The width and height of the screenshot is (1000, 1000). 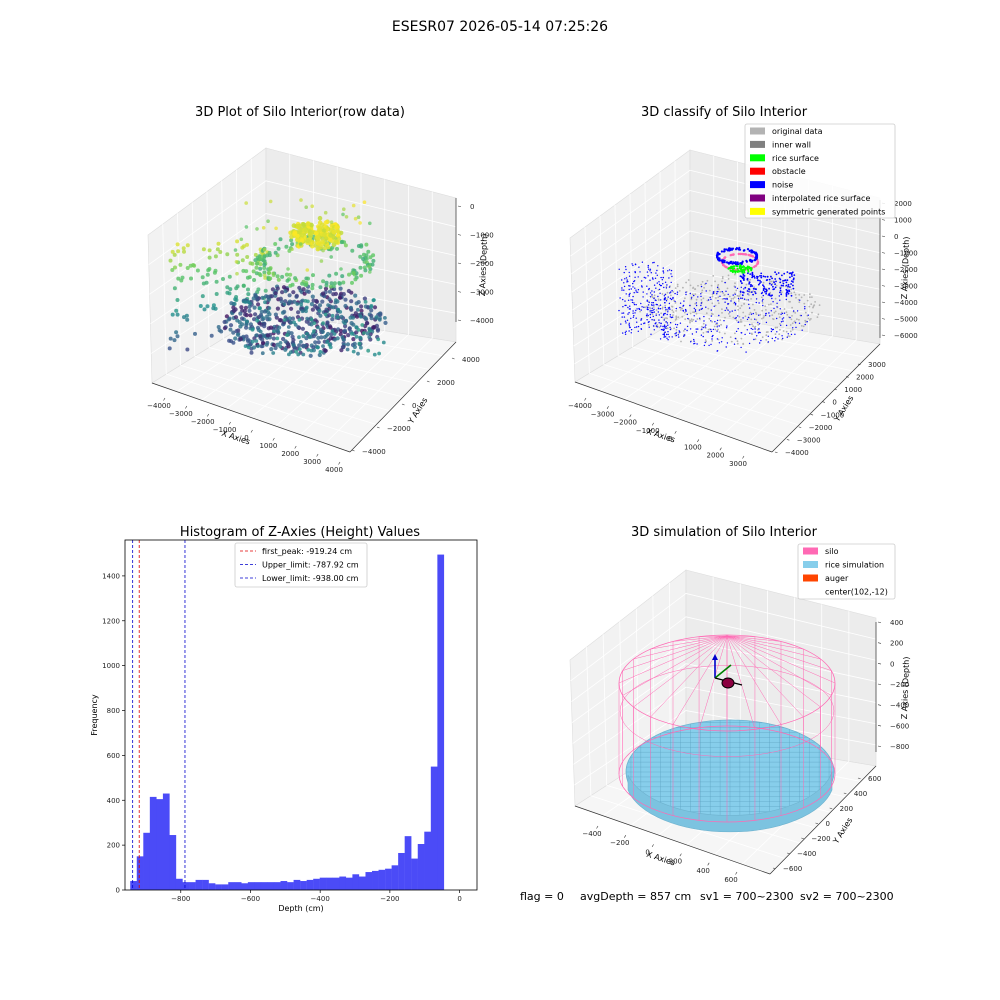 I want to click on simulation-3d-y-tick-mark, so click(x=831, y=808).